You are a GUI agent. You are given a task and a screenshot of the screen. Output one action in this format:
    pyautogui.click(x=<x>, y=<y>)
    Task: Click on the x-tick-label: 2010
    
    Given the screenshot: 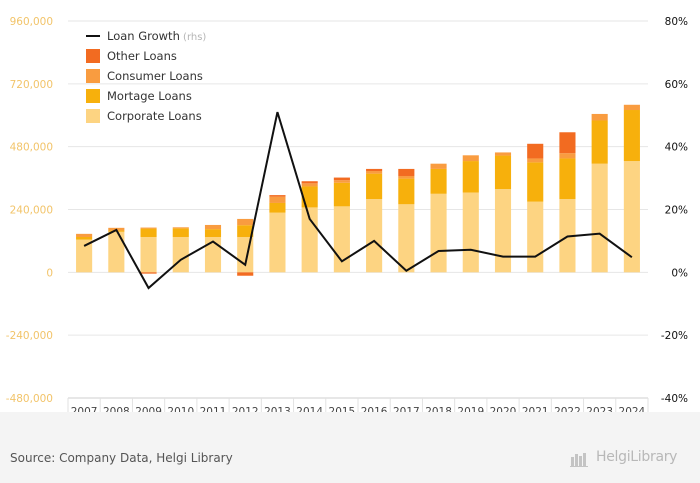 What is the action you would take?
    pyautogui.click(x=180, y=409)
    